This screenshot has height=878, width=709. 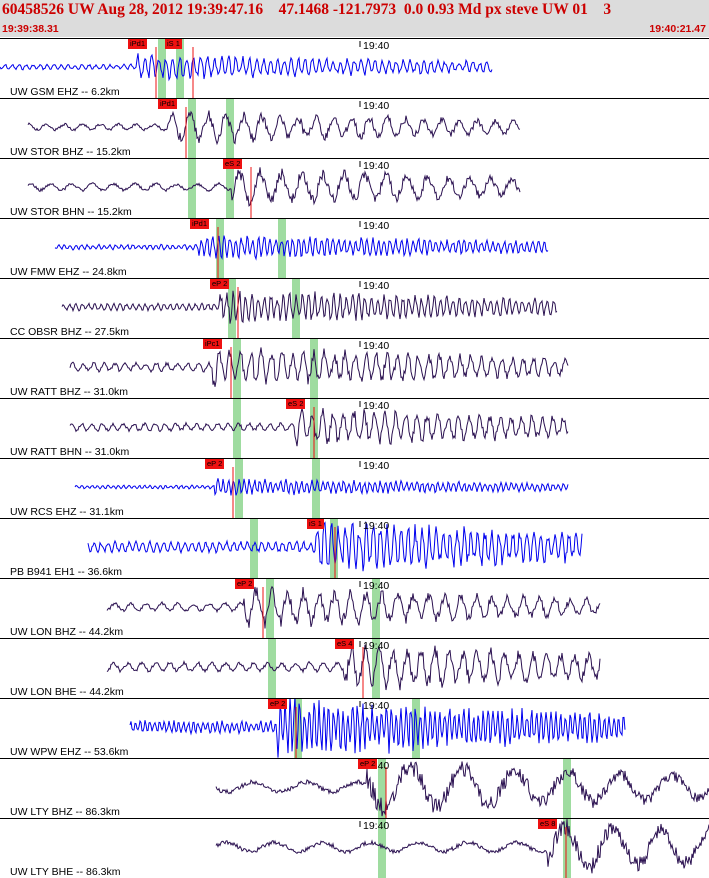 I want to click on station-label: UW WPW EHZ -- 53.6km, so click(x=69, y=752).